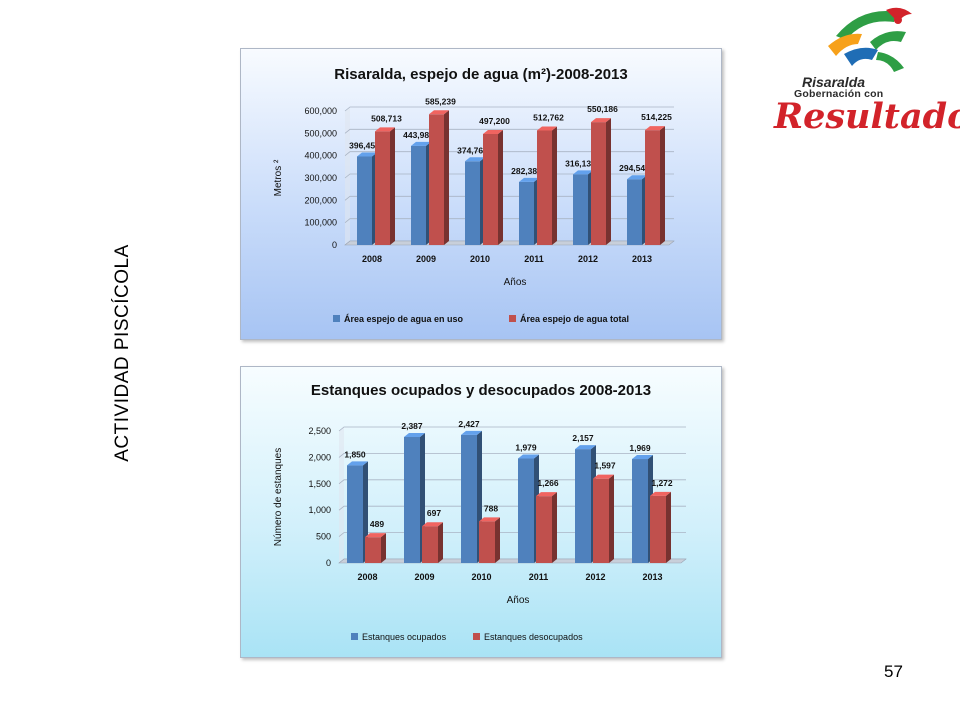 This screenshot has width=960, height=720. I want to click on side-title: ACTIVIDAD PISCÍCOLA, so click(123, 353).